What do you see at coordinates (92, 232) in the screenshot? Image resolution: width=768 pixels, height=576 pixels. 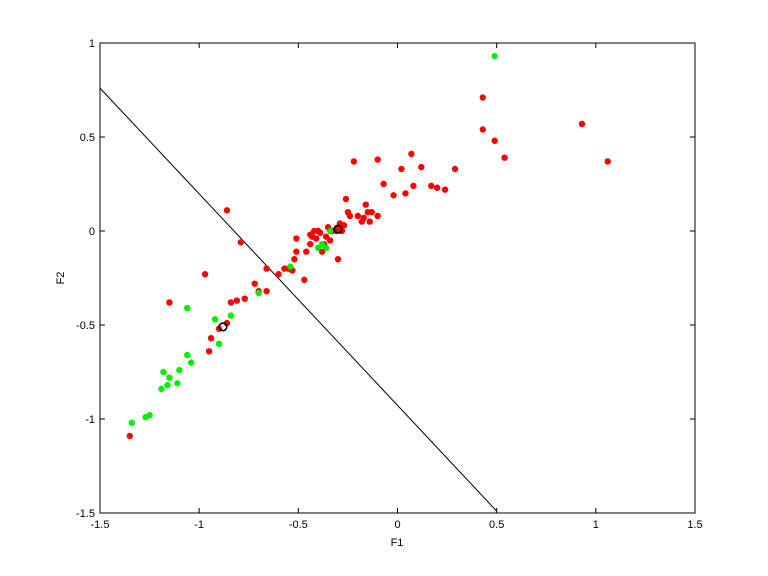 I see `y-tick-label: 0` at bounding box center [92, 232].